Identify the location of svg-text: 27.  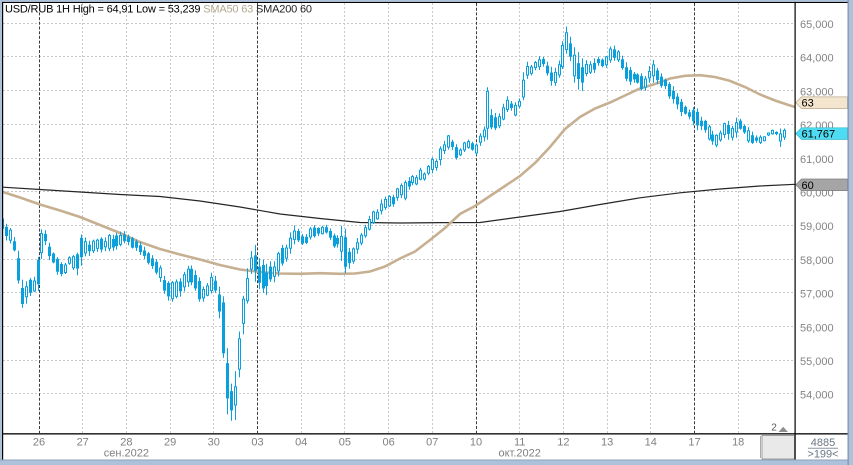
(83, 443).